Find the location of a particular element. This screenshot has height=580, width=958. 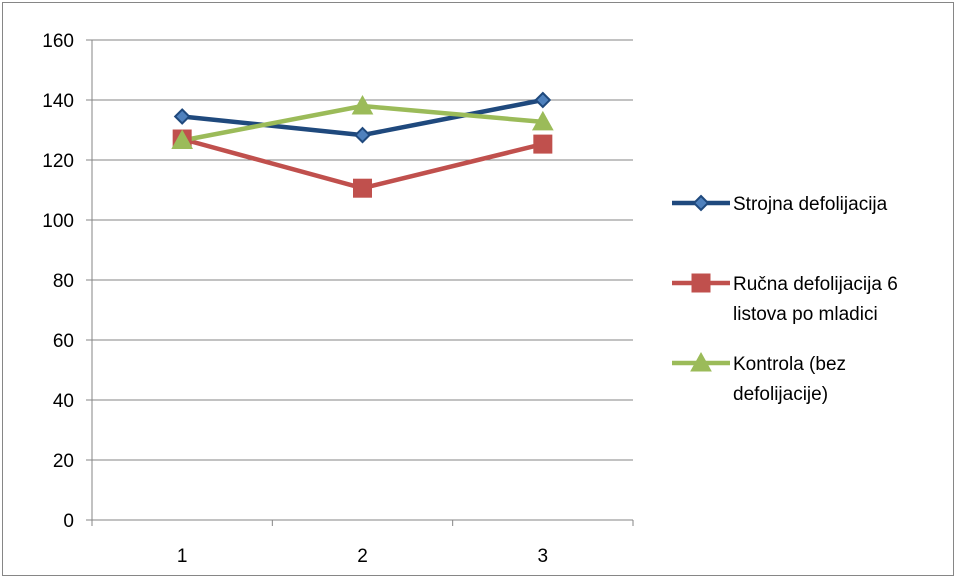

legend-label: Strojna defolijacija is located at coordinates (810, 204).